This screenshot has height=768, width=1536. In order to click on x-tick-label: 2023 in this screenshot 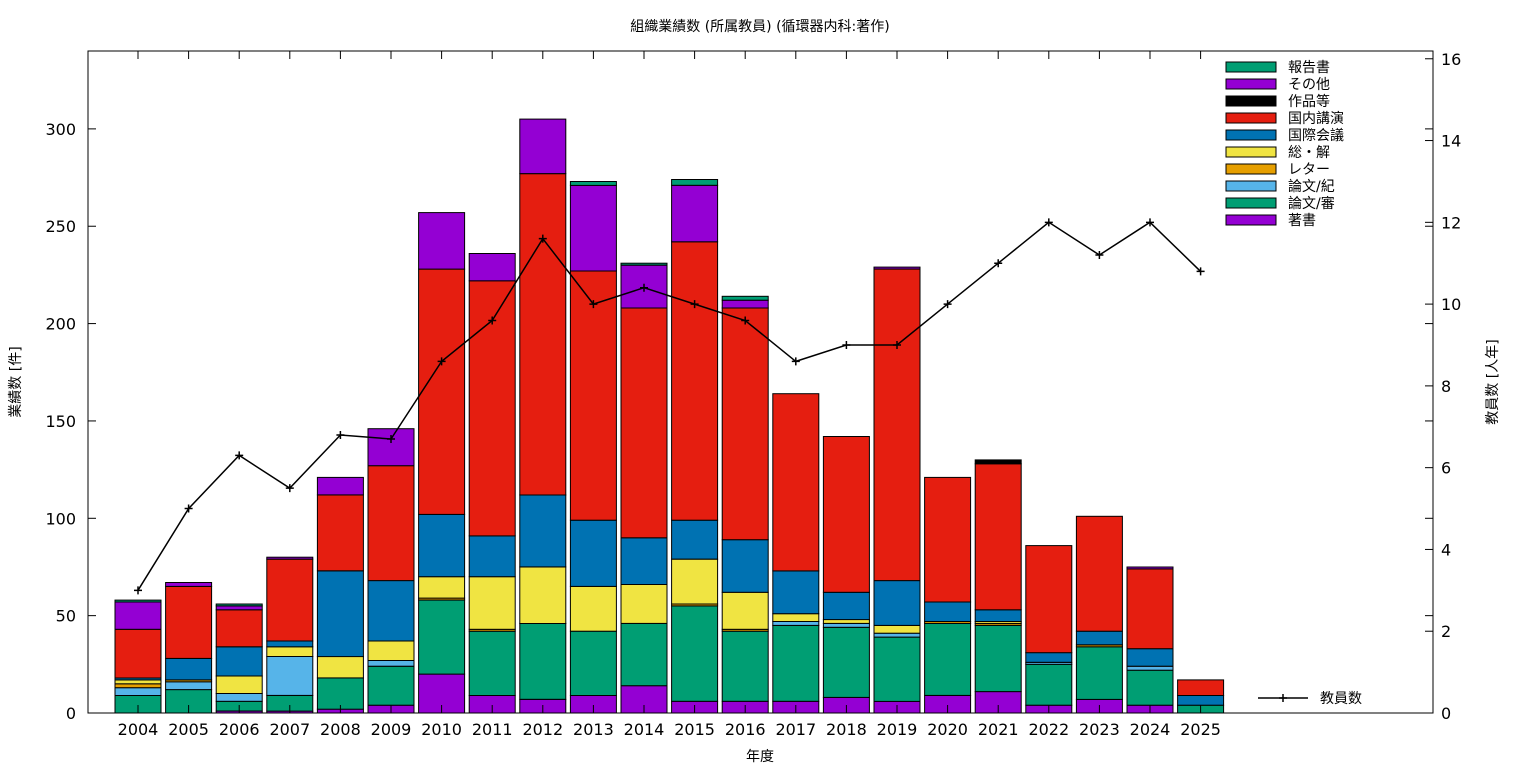, I will do `click(1099, 729)`.